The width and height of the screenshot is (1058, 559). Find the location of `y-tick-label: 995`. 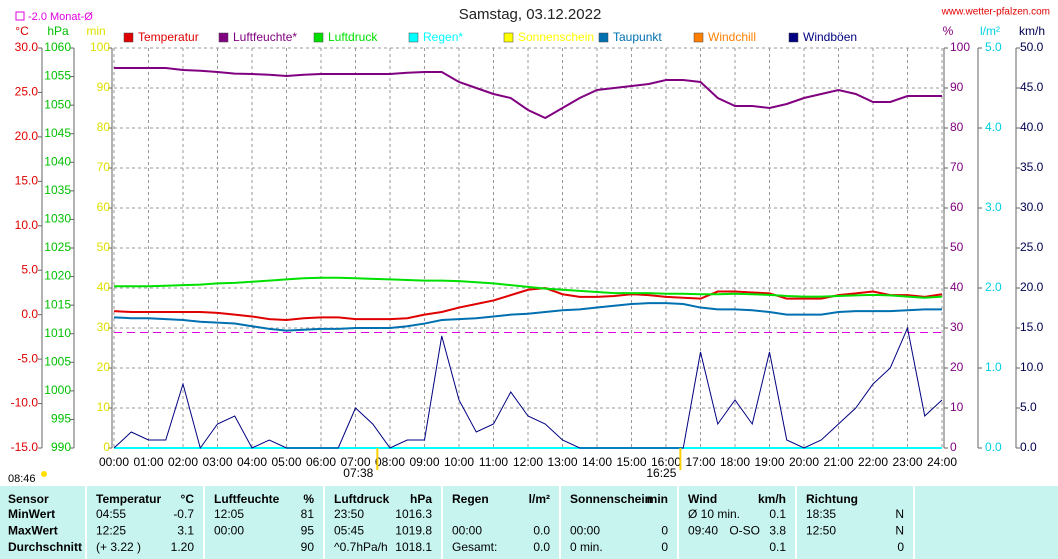

y-tick-label: 995 is located at coordinates (61, 419).